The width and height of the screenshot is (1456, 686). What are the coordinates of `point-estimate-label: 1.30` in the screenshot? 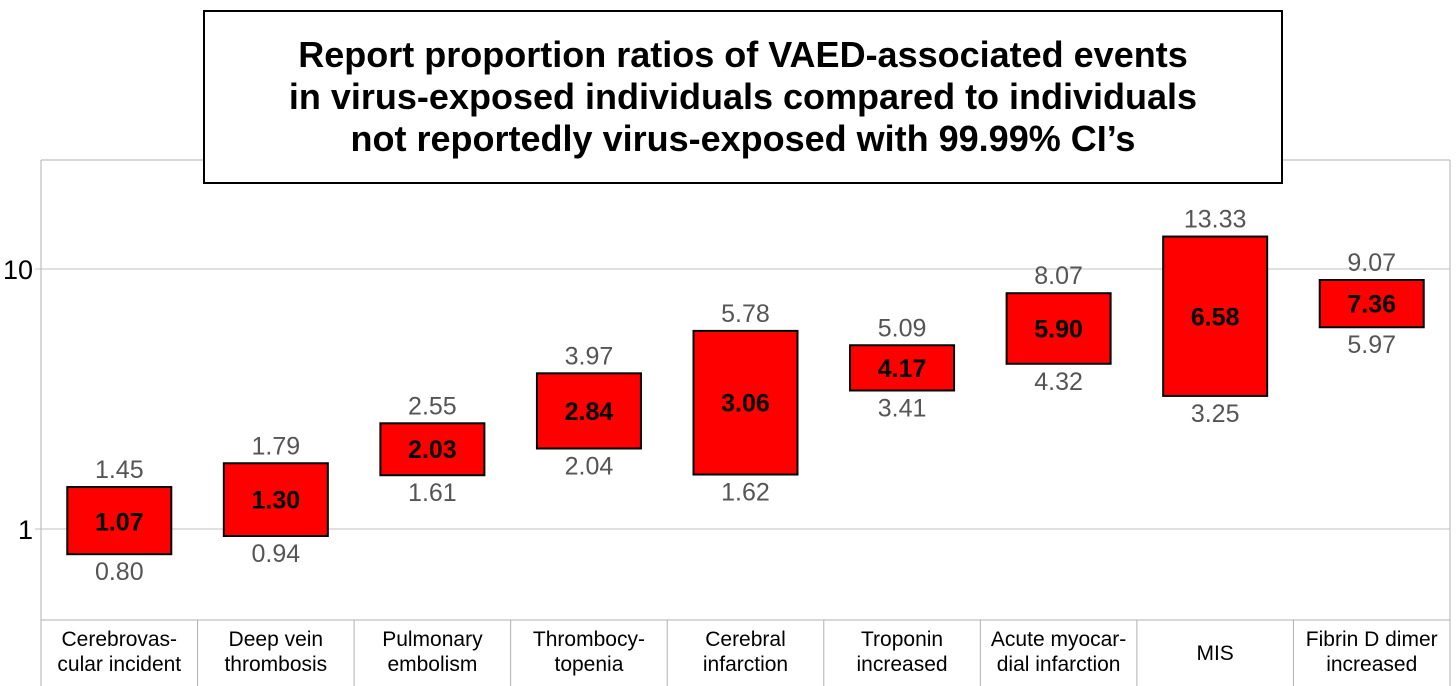 It's located at (275, 500).